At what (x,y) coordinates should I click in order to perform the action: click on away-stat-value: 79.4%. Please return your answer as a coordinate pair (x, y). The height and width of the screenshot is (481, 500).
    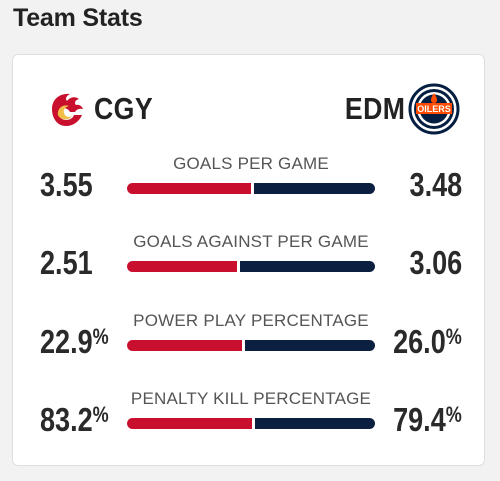
    Looking at the image, I should click on (427, 419).